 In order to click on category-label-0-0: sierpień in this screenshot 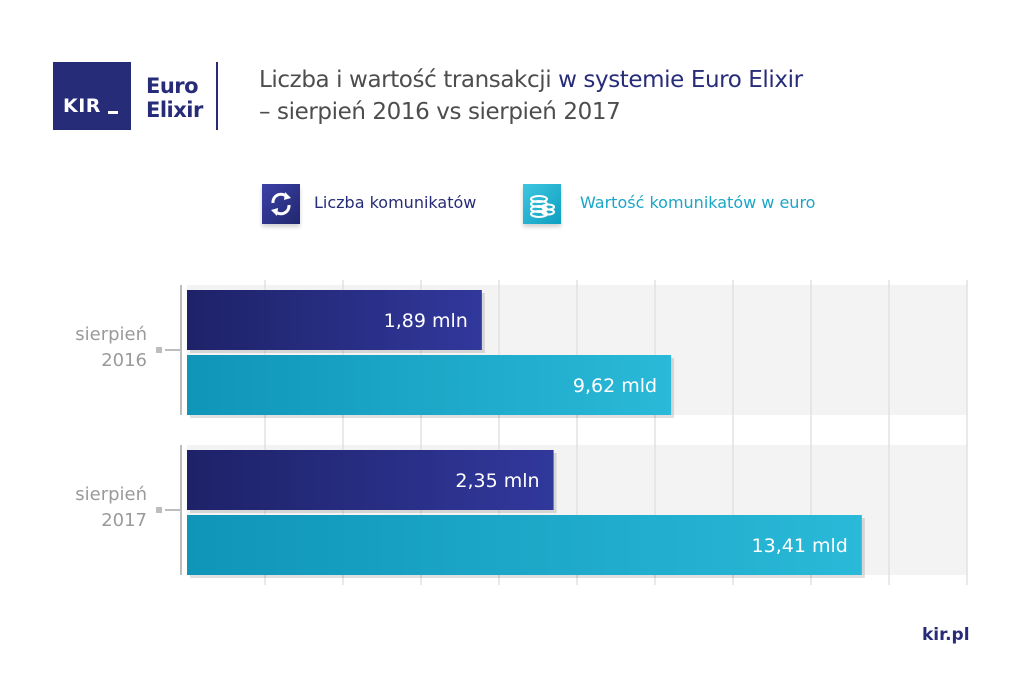, I will do `click(111, 334)`.